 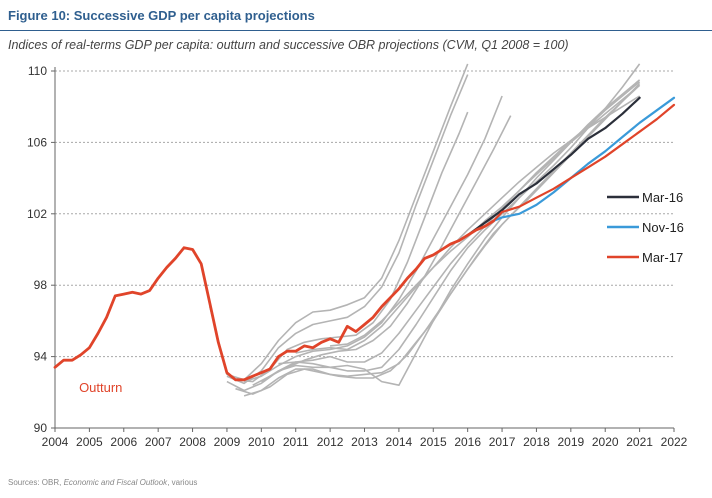 I want to click on x-tick-label: 2016, so click(x=467, y=442).